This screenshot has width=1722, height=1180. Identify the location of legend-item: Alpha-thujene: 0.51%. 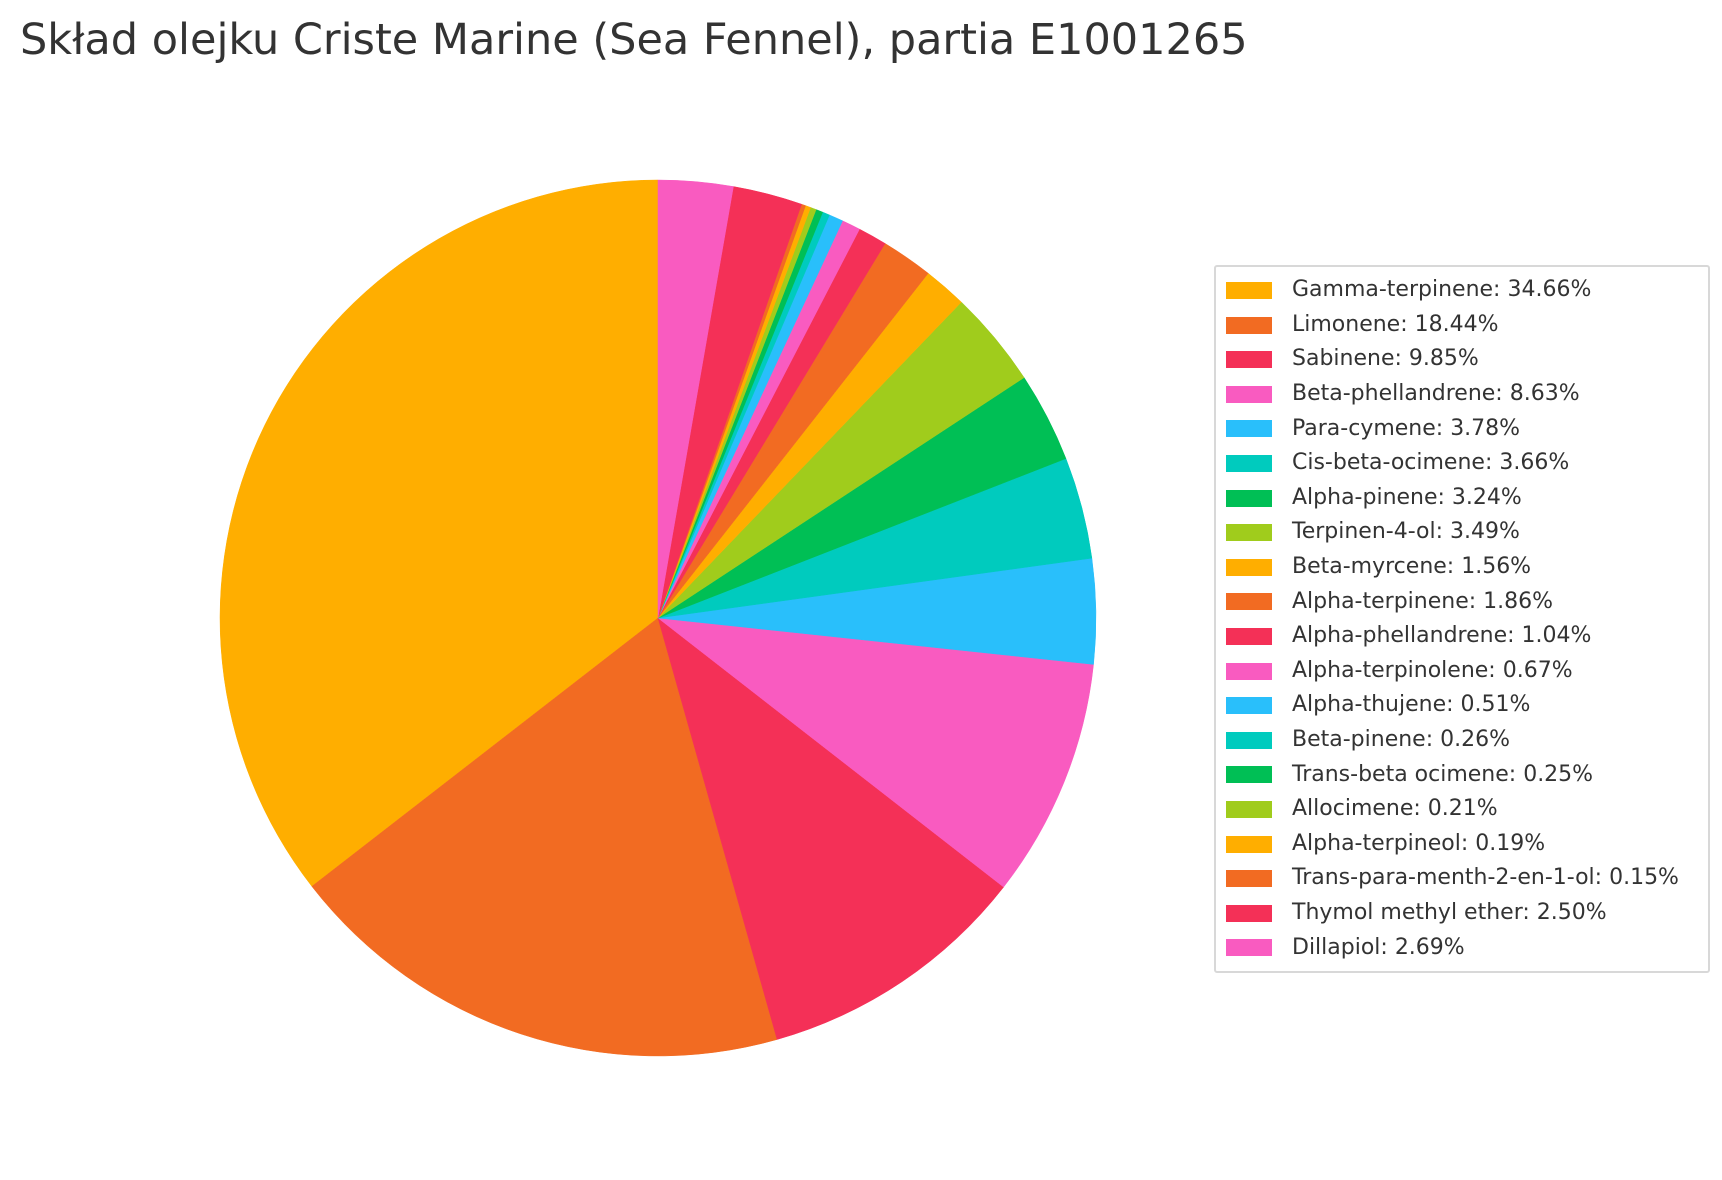
(1462, 705).